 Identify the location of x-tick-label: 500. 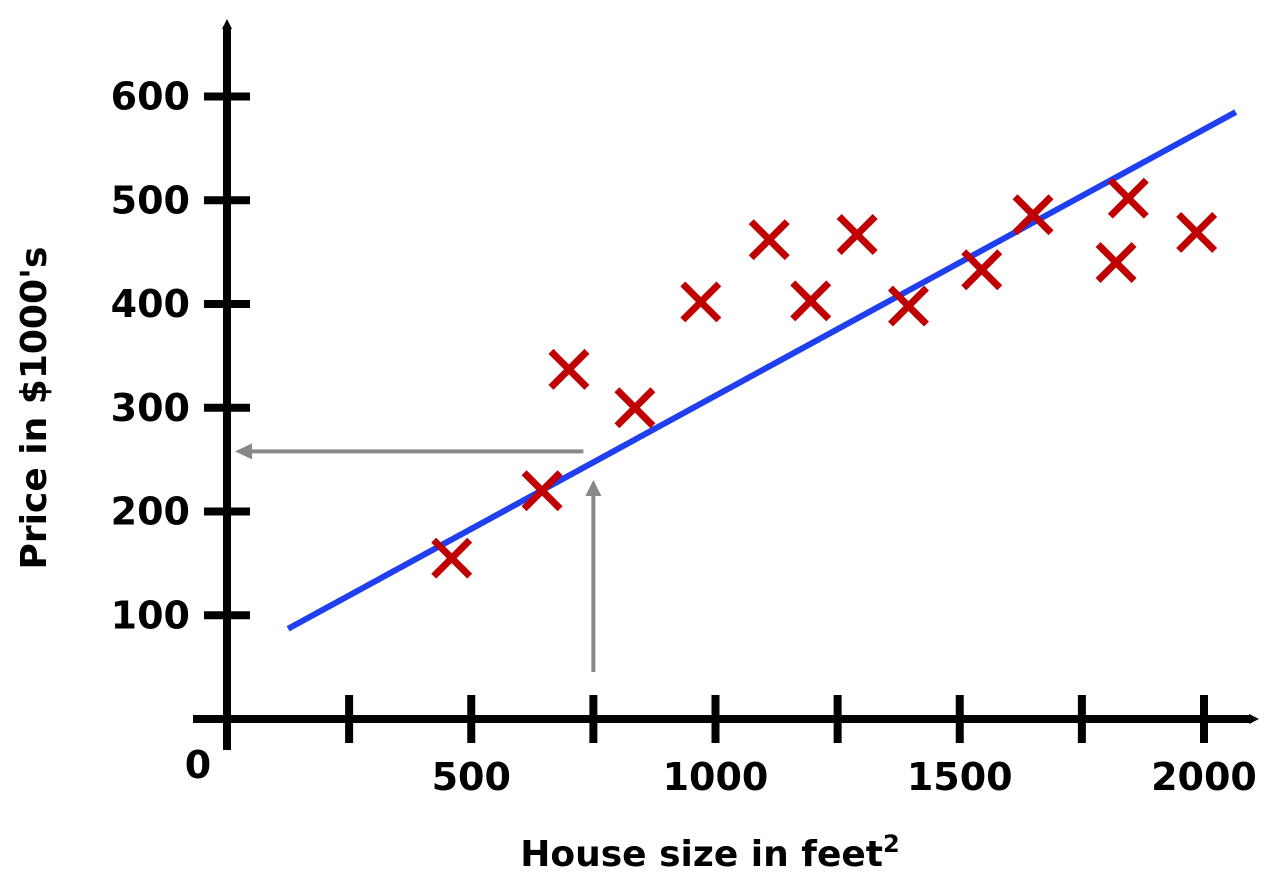
(471, 777).